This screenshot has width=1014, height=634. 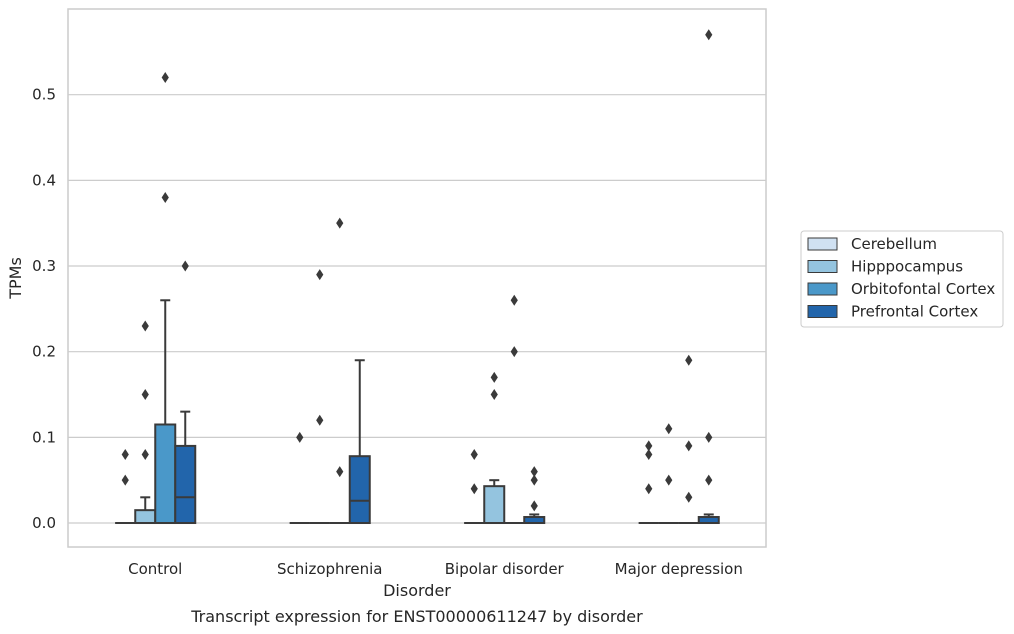 What do you see at coordinates (44, 95) in the screenshot?
I see `y-tick-label: 0.5` at bounding box center [44, 95].